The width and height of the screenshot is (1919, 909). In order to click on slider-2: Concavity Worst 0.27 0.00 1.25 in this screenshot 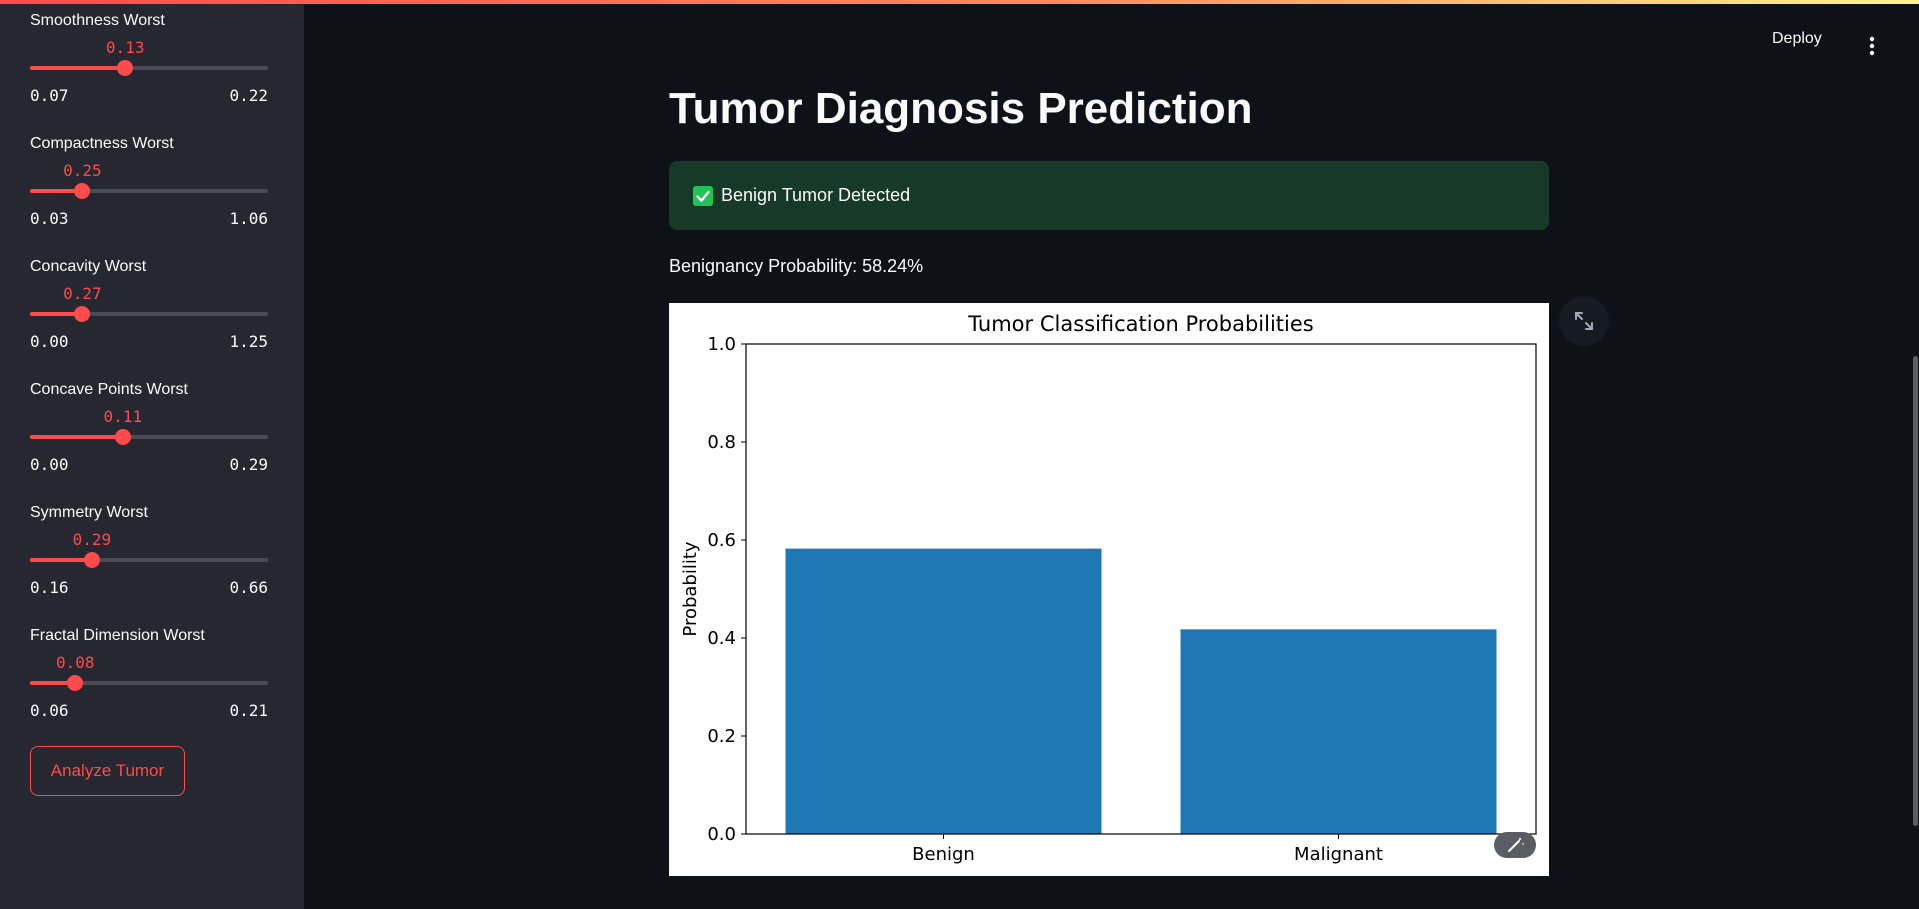, I will do `click(149, 307)`.